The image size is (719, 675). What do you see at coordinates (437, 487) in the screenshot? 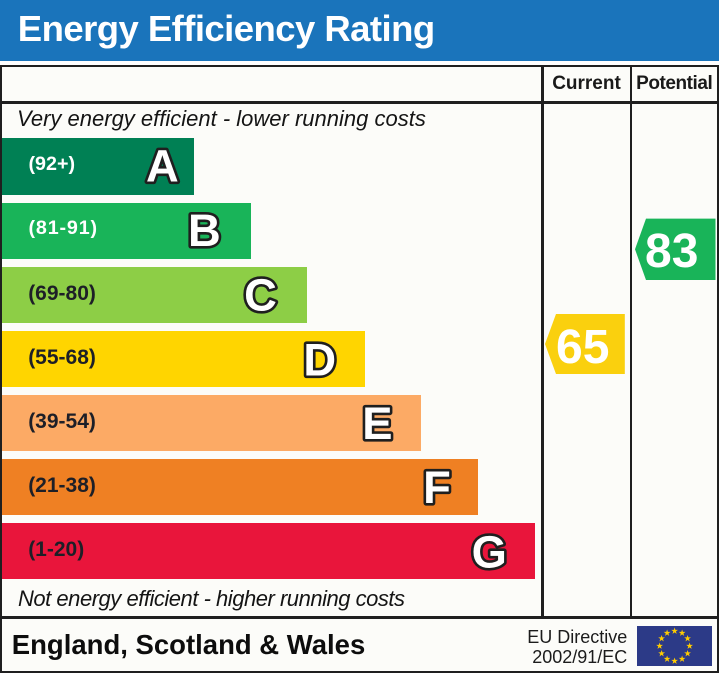
I see `svg-text: F` at bounding box center [437, 487].